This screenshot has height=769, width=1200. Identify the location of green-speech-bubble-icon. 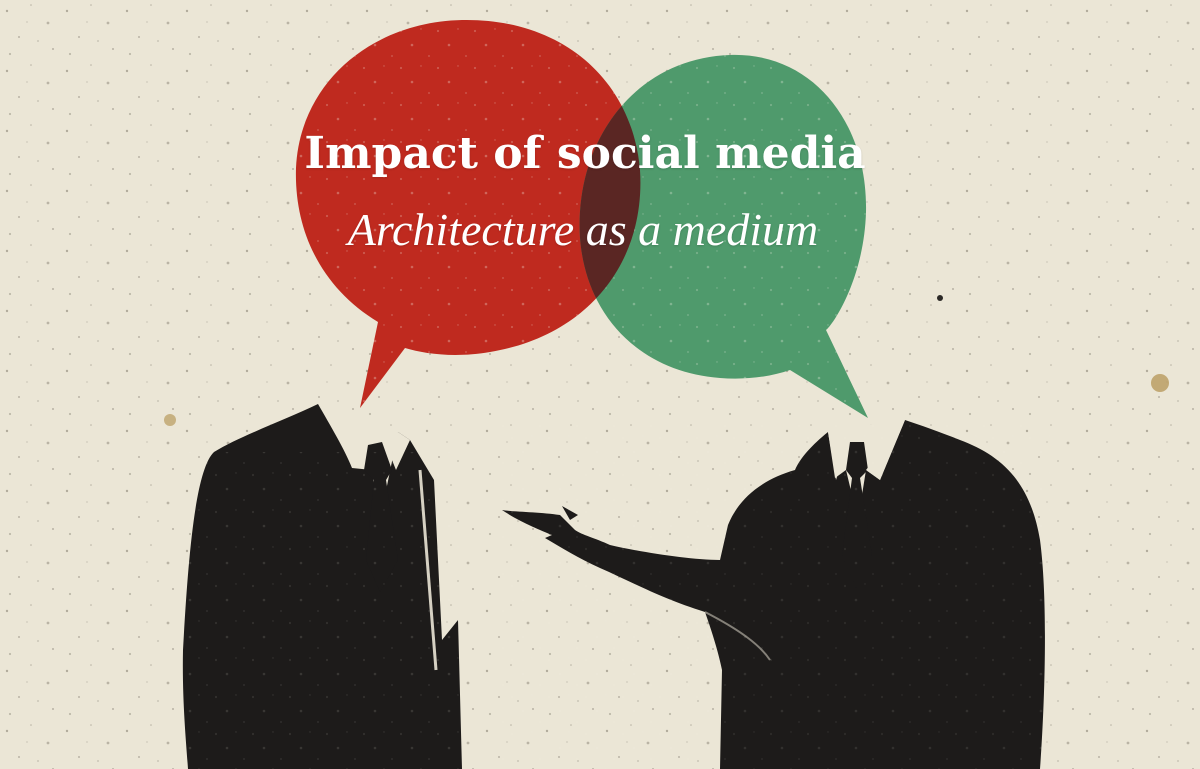
(723, 236).